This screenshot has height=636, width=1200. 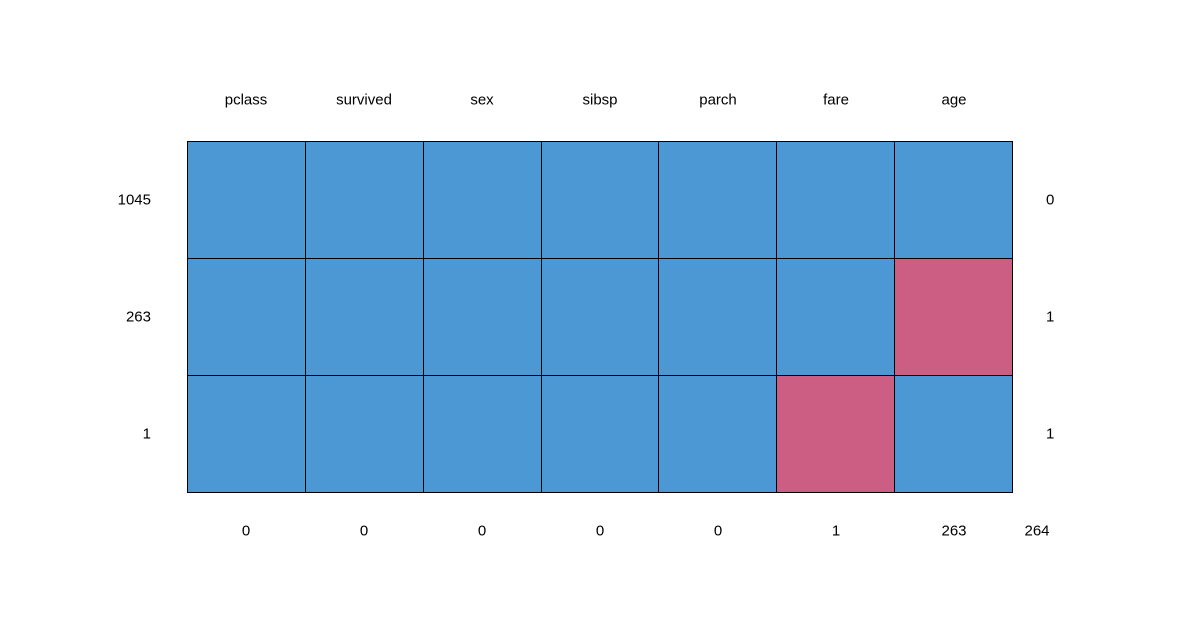 What do you see at coordinates (1050, 200) in the screenshot?
I see `row-missing-label: 0` at bounding box center [1050, 200].